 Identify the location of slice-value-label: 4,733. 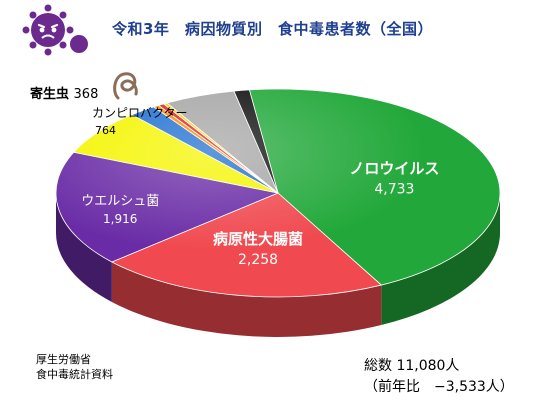
(394, 190).